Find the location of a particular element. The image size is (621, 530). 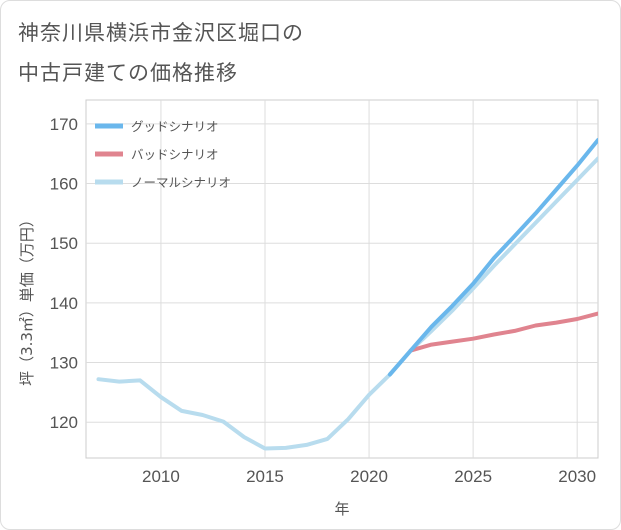

legend-label: バッドシナリオ is located at coordinates (175, 154).